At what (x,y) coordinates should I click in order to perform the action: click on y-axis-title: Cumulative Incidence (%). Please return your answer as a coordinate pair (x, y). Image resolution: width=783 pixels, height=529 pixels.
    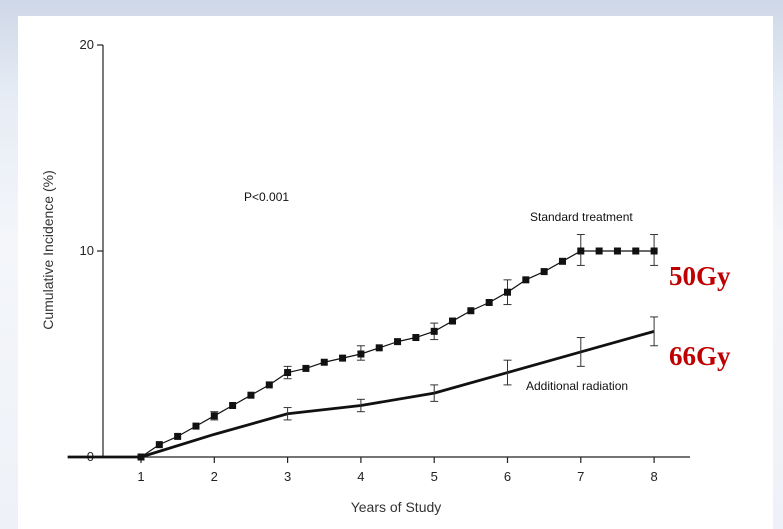
    Looking at the image, I should click on (48, 250).